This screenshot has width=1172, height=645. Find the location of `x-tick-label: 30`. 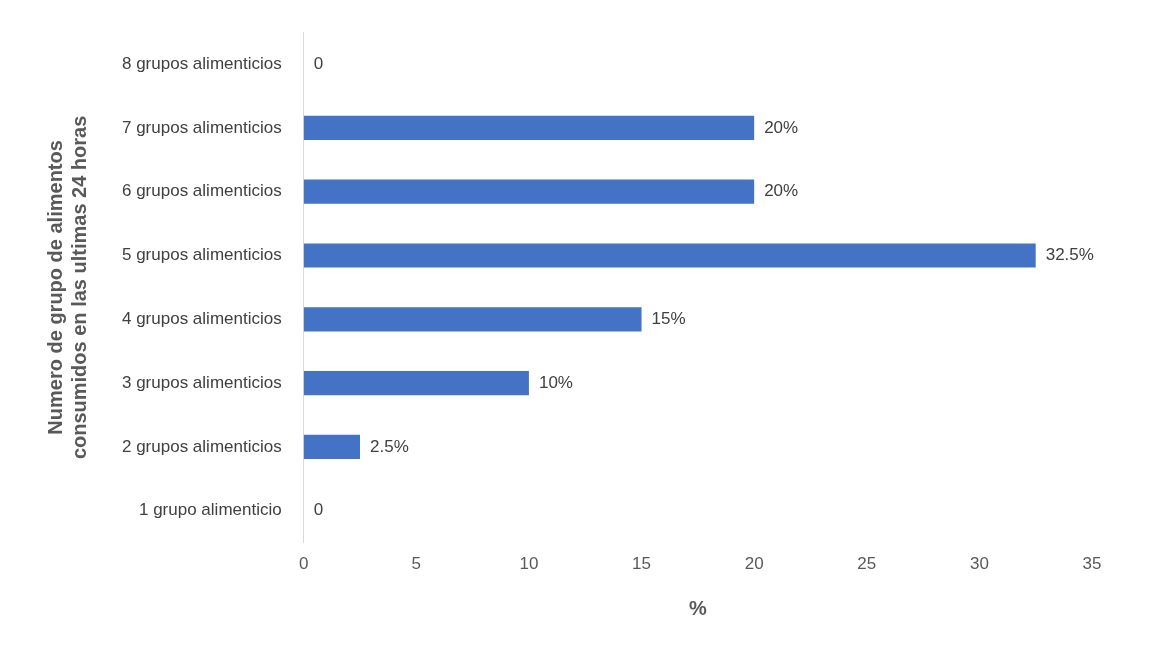

x-tick-label: 30 is located at coordinates (979, 564).